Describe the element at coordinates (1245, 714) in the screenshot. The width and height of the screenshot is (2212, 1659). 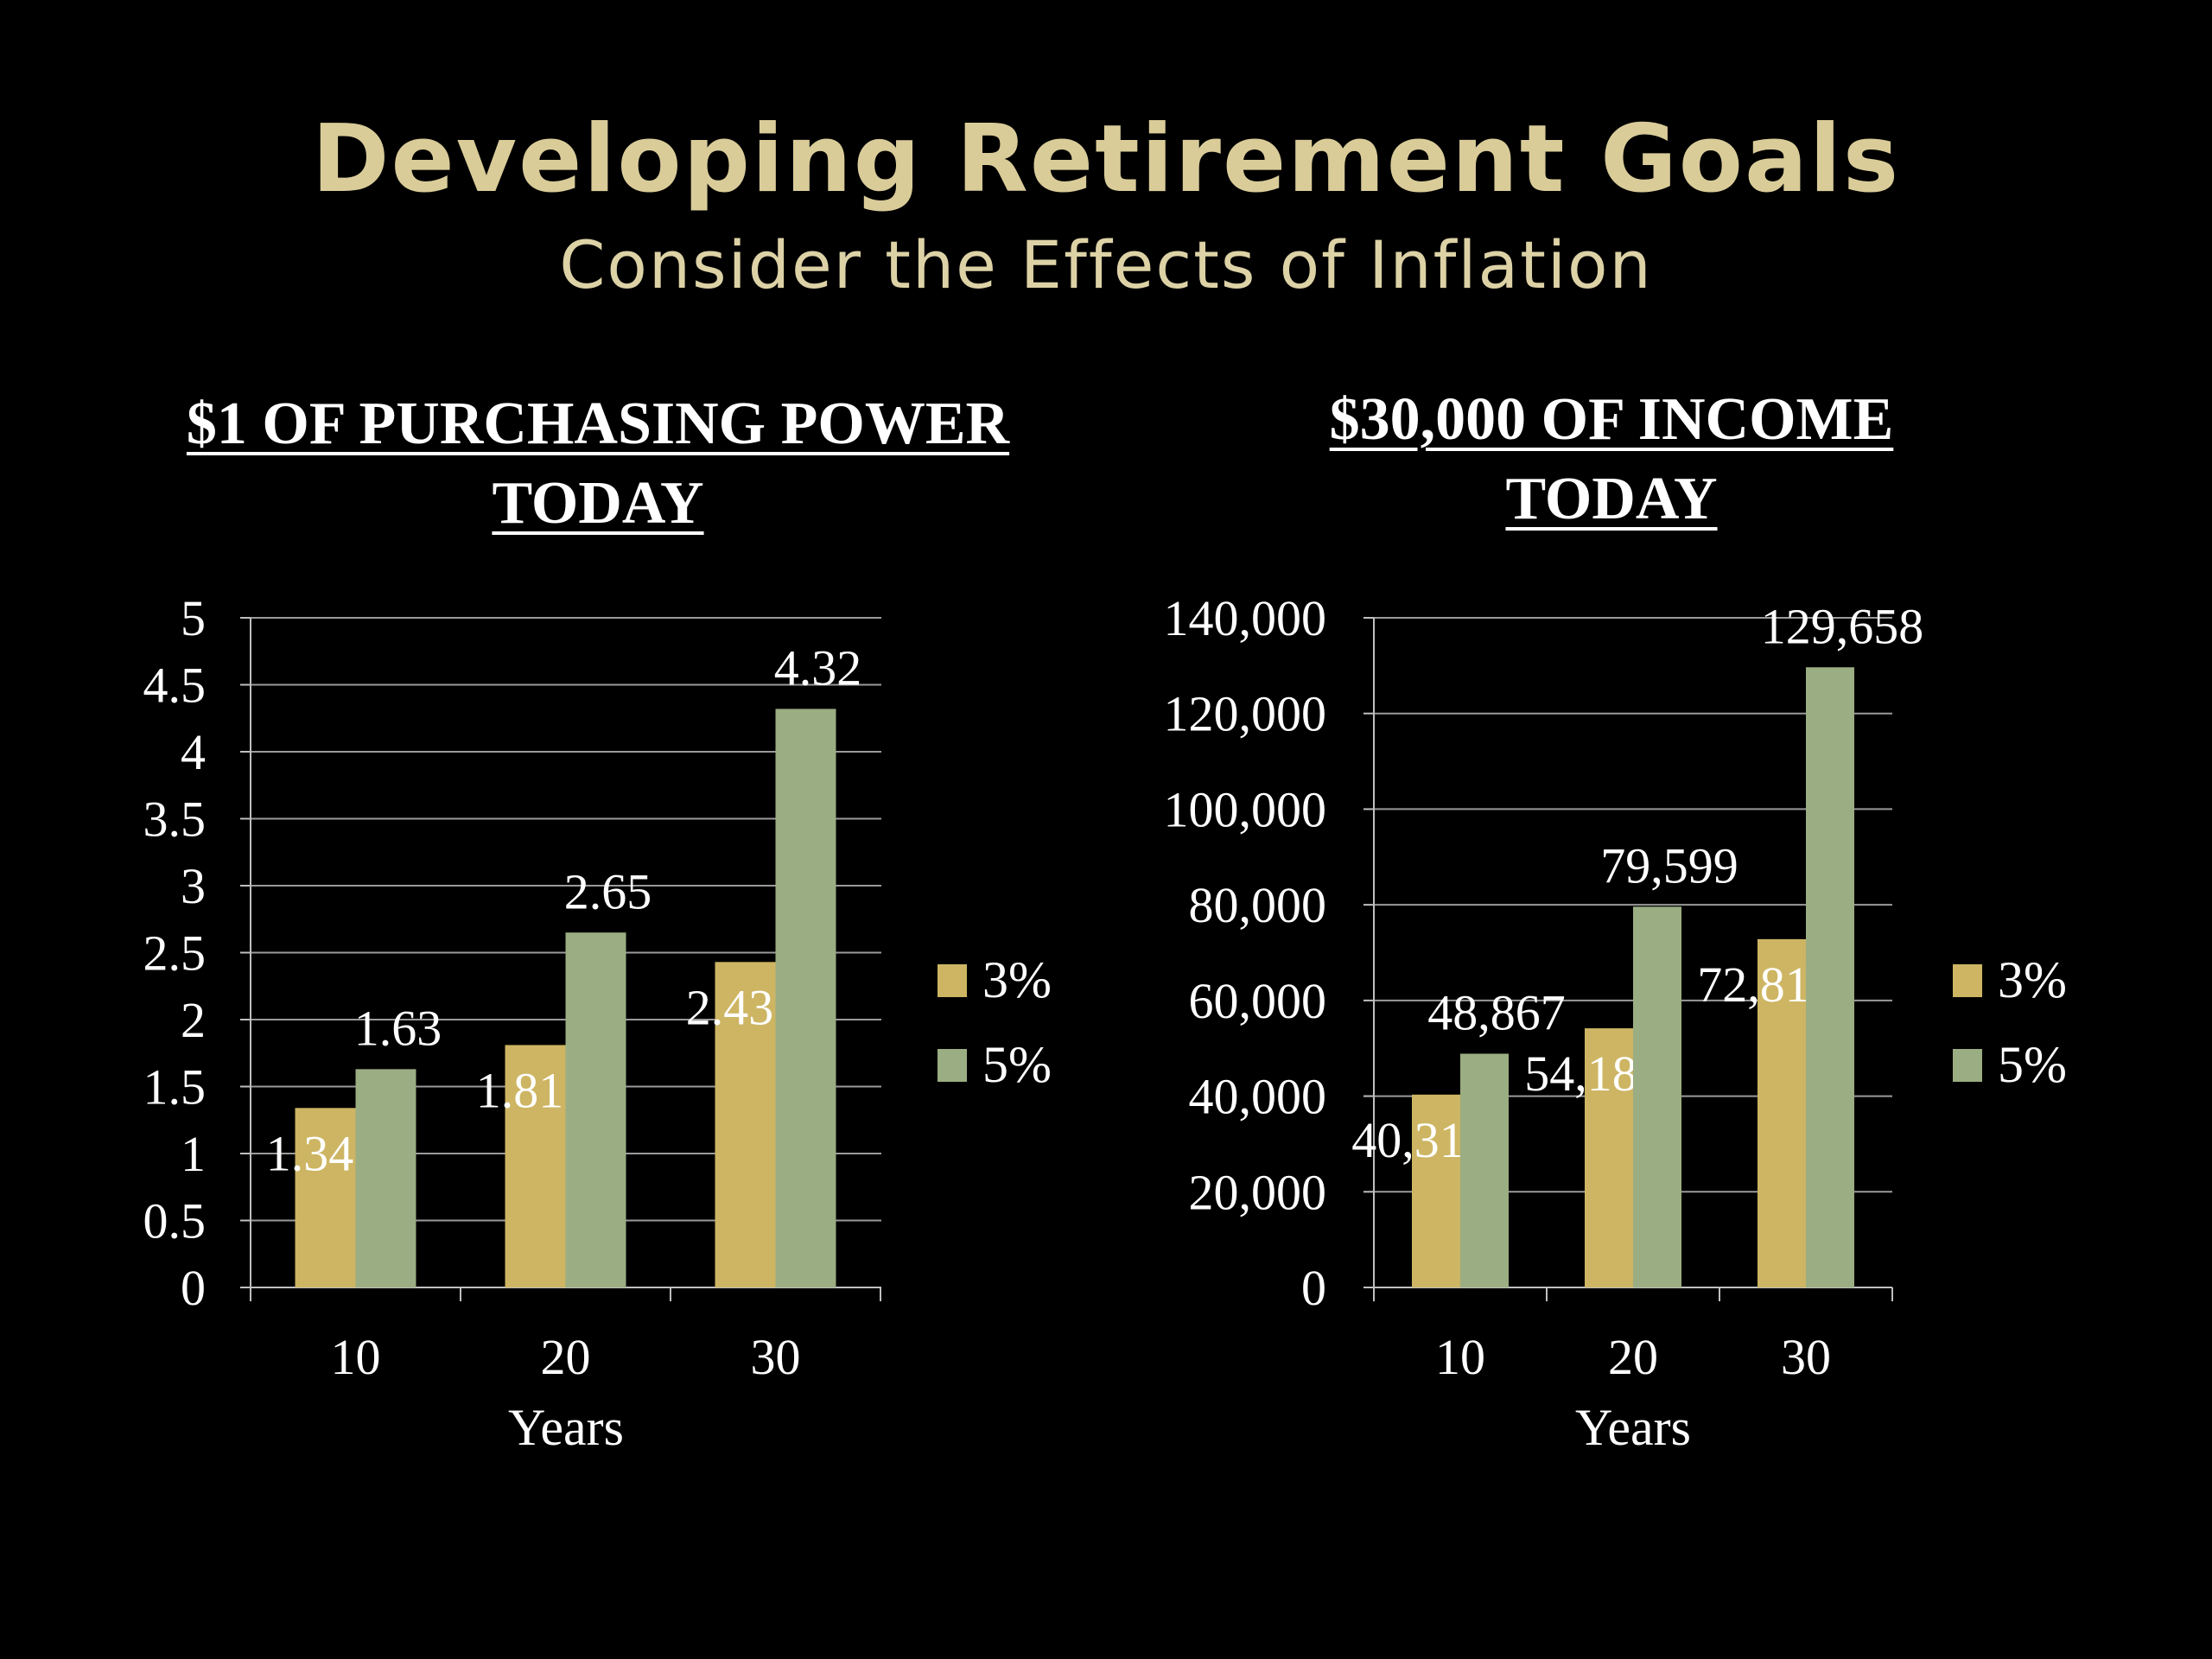
I see `y-tick-label: 120,000` at that location.